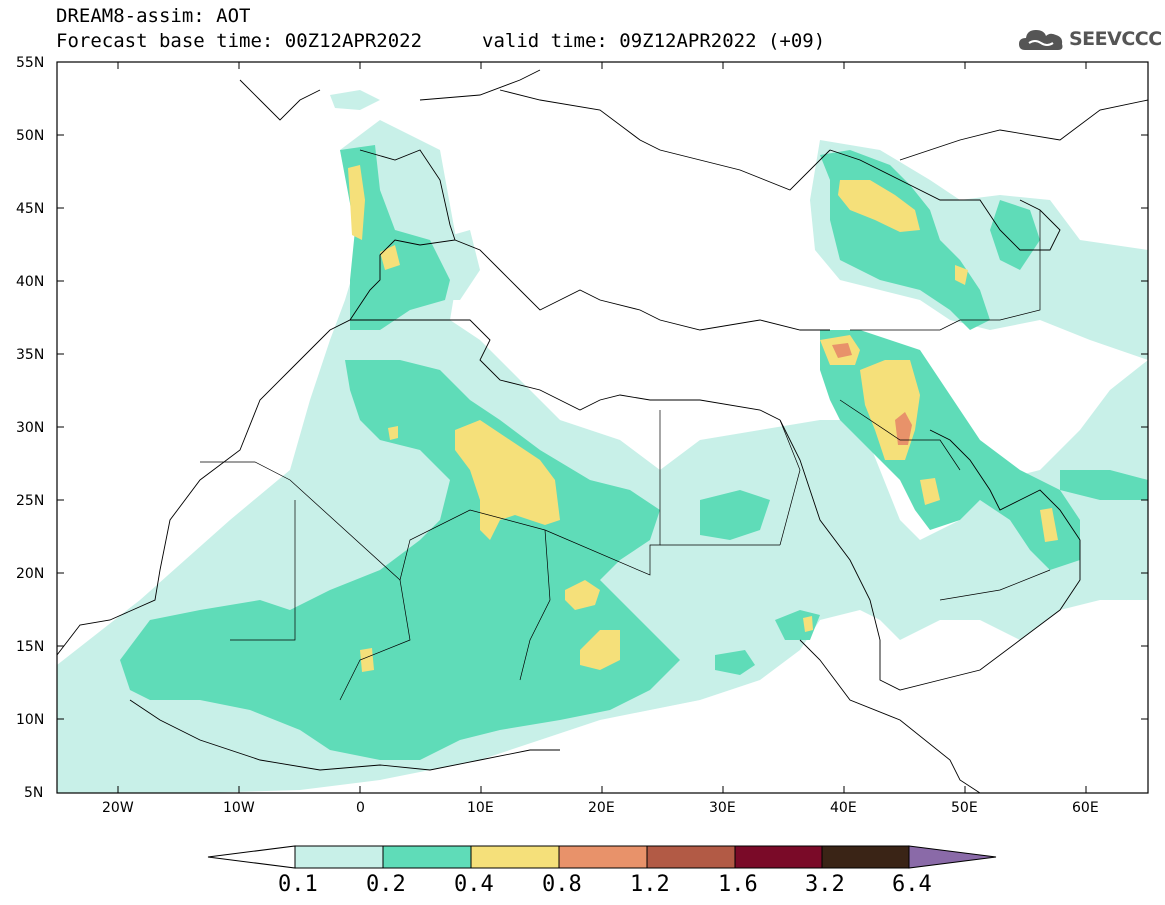  I want to click on colorbar-label: 1.2, so click(650, 884).